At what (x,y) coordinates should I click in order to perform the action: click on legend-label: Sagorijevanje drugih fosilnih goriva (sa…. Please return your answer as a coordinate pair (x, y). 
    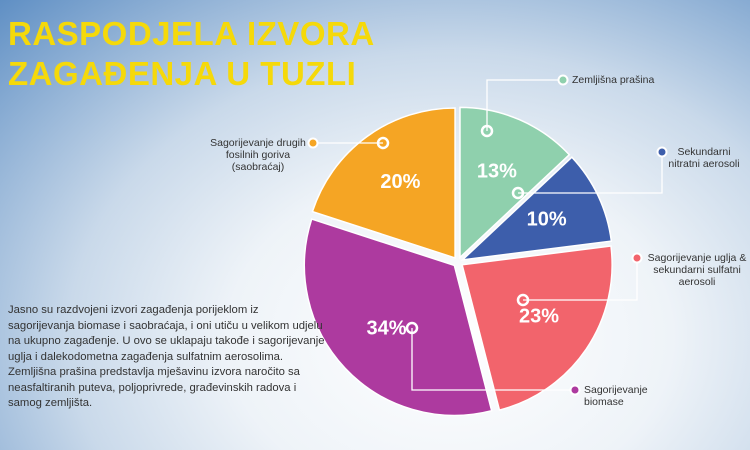
    Looking at the image, I should click on (258, 155).